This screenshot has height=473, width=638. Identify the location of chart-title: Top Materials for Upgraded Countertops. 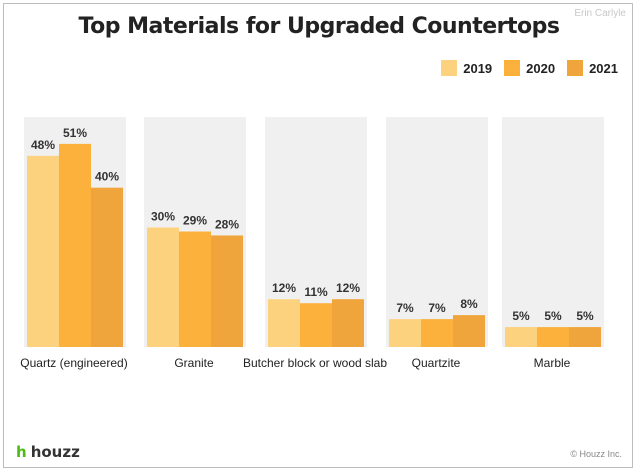
(319, 26).